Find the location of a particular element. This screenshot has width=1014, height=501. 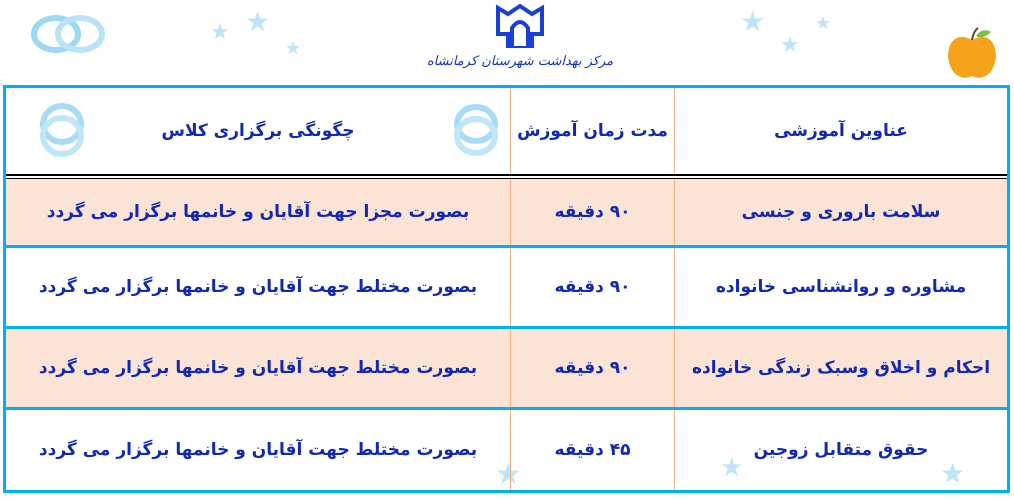

row-topic: احکام و اخلاق وسبک زندگی خانواده is located at coordinates (840, 368).